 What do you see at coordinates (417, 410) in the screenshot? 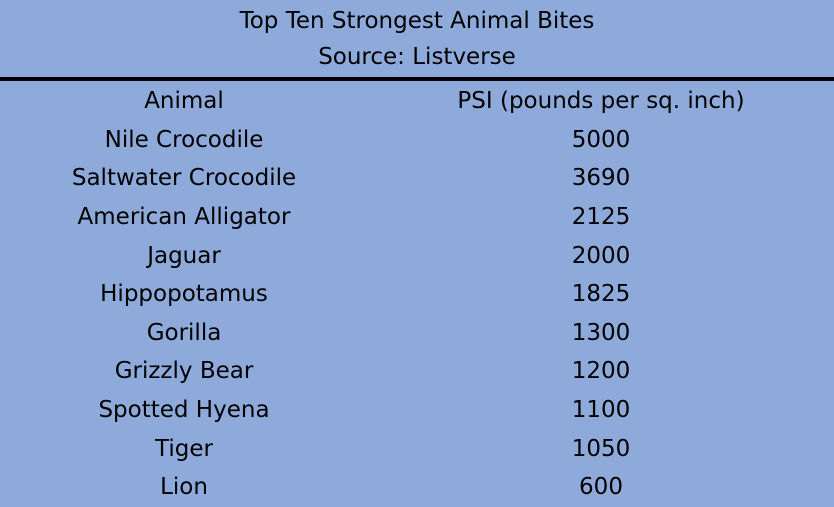
I see `table-row: Spotted Hyena 1100` at bounding box center [417, 410].